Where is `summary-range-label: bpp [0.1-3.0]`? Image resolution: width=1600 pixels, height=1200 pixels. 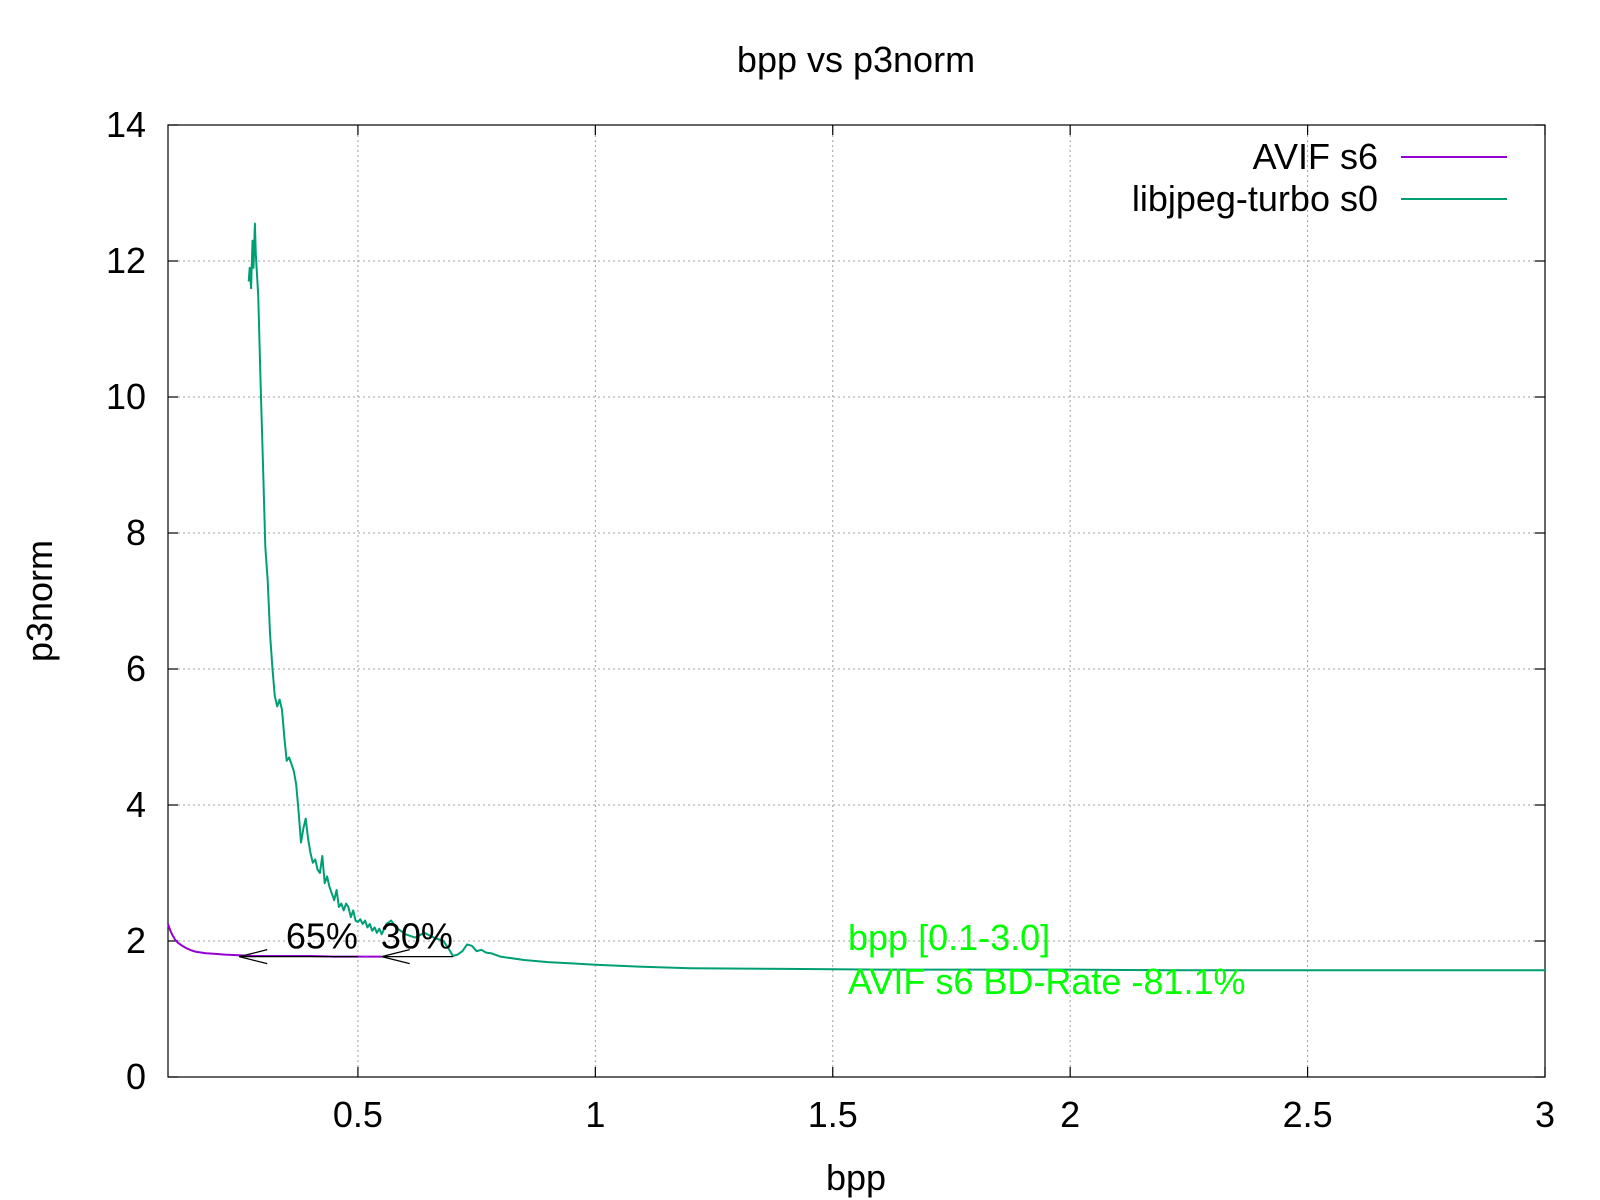
summary-range-label: bpp [0.1-3.0] is located at coordinates (949, 937).